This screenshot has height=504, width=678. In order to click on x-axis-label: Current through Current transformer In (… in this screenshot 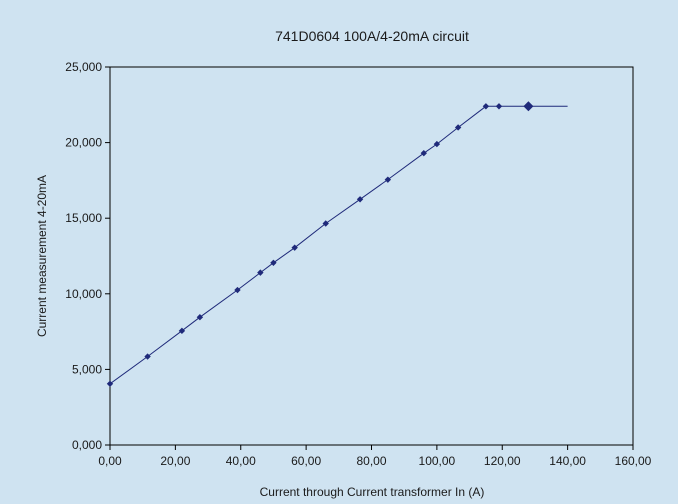, I will do `click(372, 492)`.